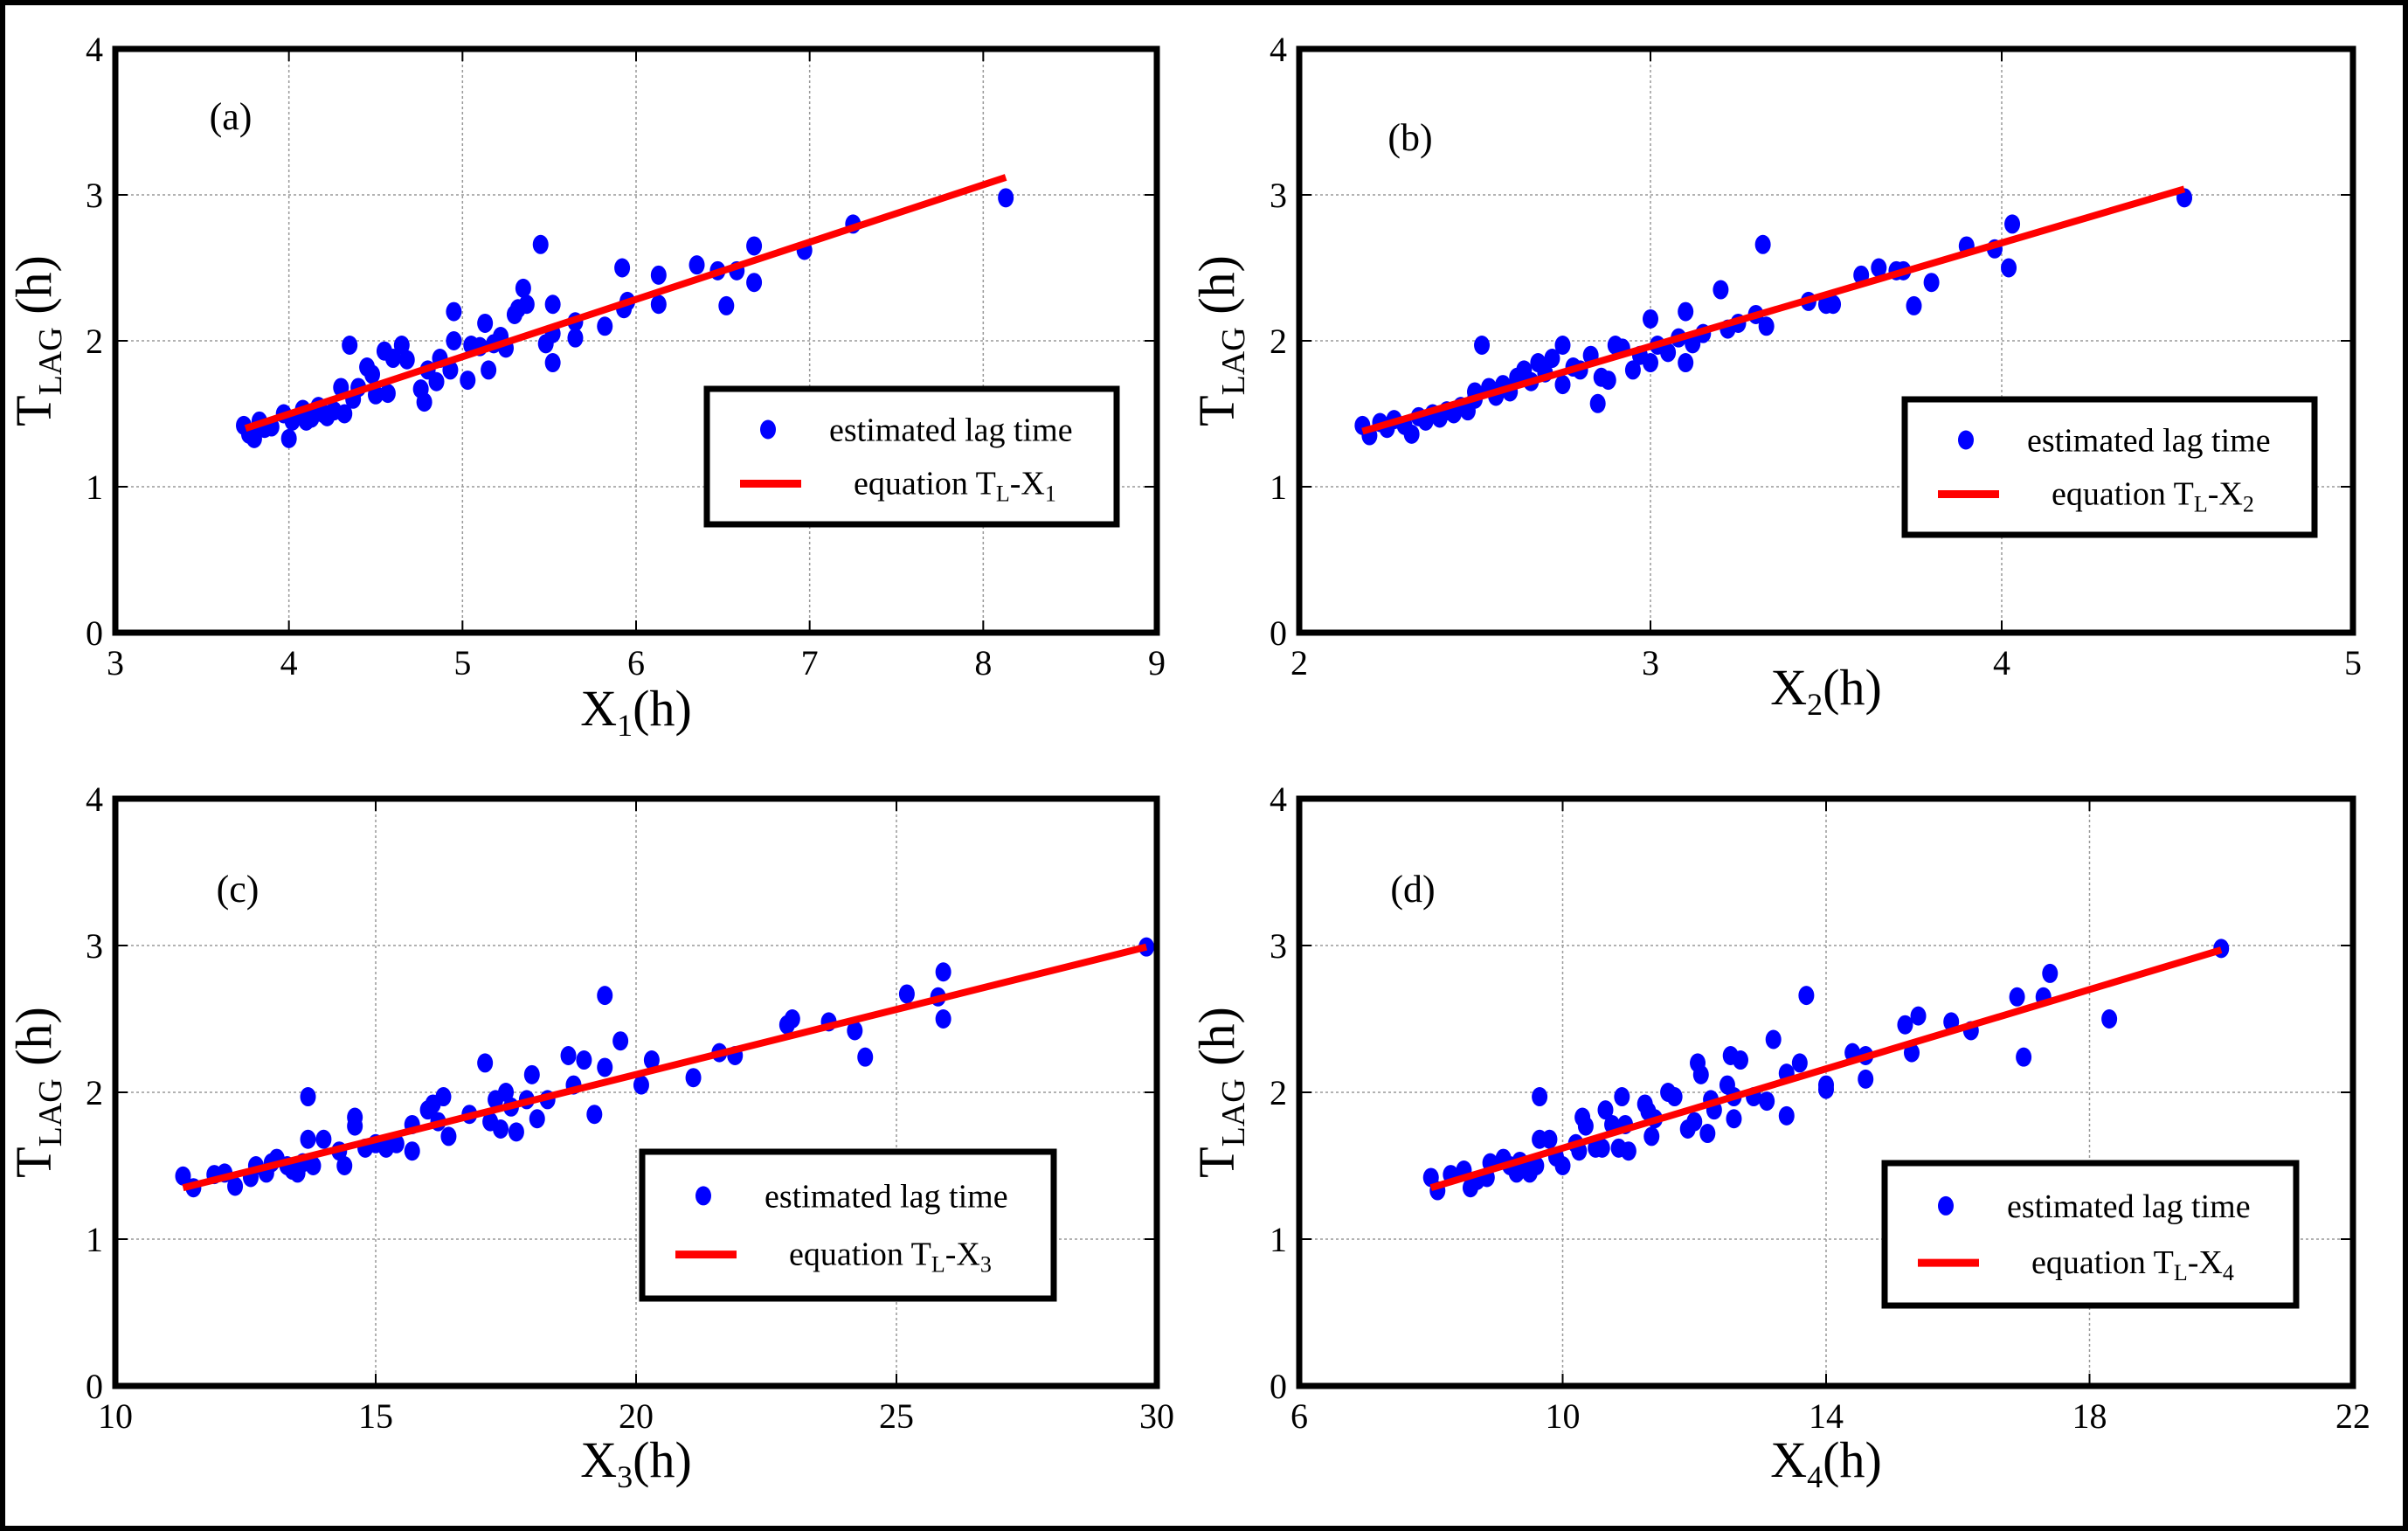 Image resolution: width=2408 pixels, height=1531 pixels. What do you see at coordinates (289, 662) in the screenshot?
I see `x-tick-label: 4` at bounding box center [289, 662].